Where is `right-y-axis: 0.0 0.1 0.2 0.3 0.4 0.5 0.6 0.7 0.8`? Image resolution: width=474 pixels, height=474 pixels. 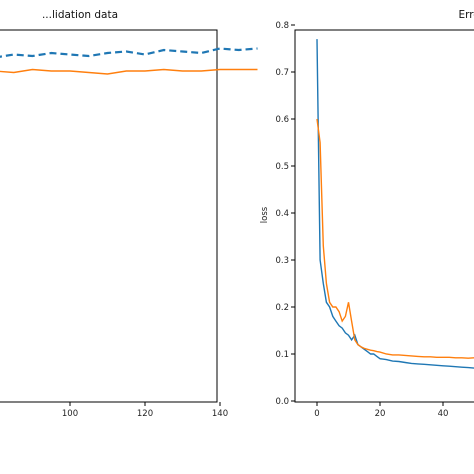 right-y-axis: 0.0 0.1 0.2 0.3 0.4 0.5 0.6 0.7 0.8 is located at coordinates (285, 214).